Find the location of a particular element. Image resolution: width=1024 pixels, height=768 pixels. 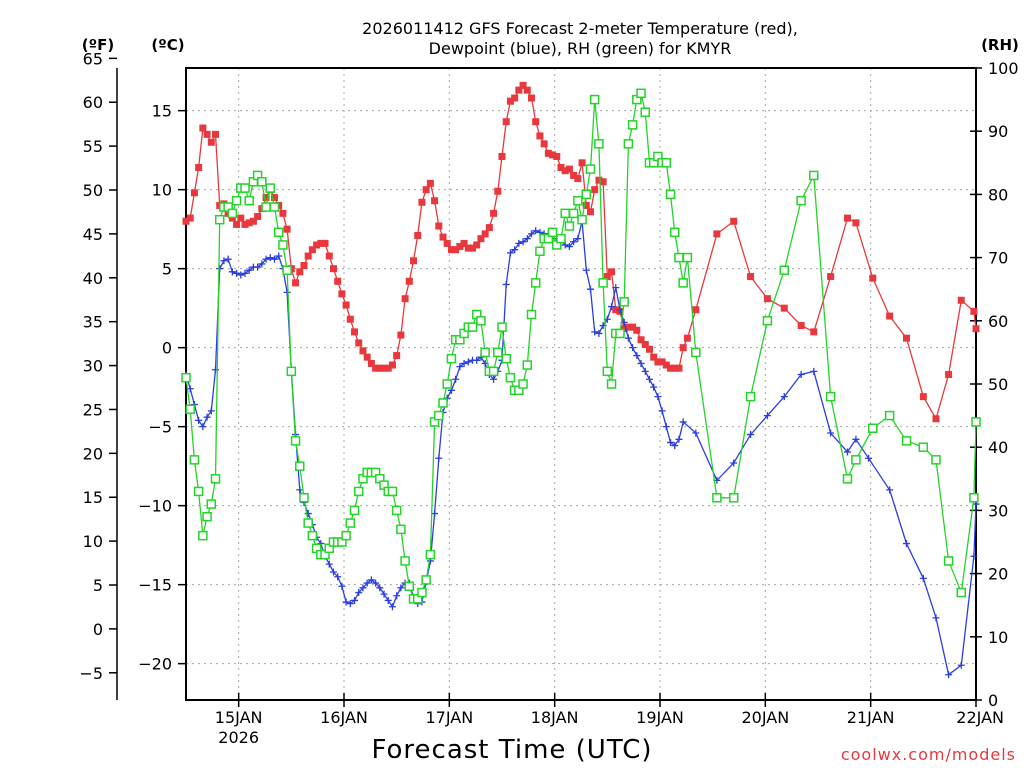

fahrenheit-tick-label: 60 is located at coordinates (93, 102).